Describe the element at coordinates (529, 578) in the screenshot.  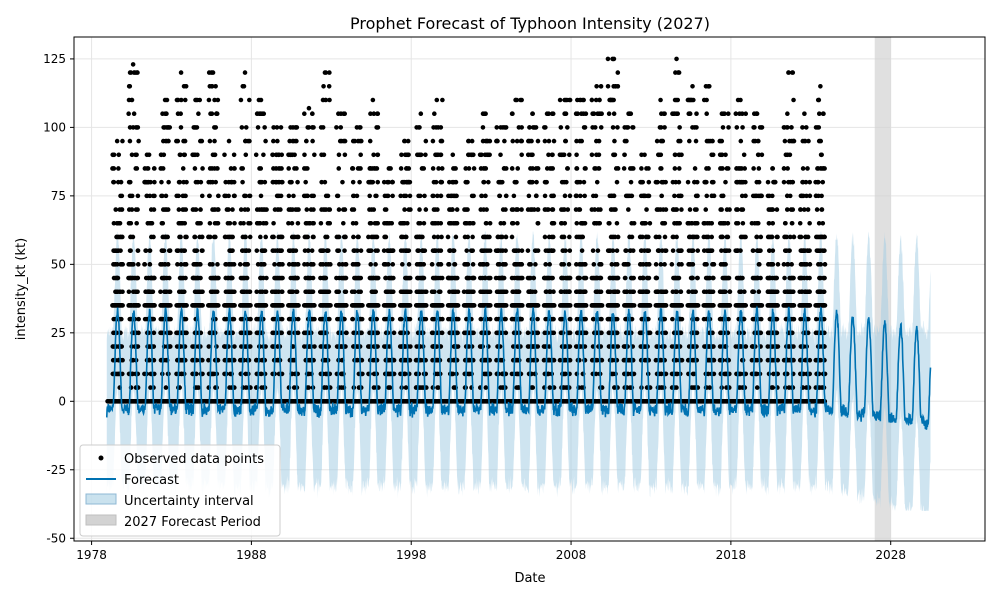
I see `x-axis-label: Date` at that location.